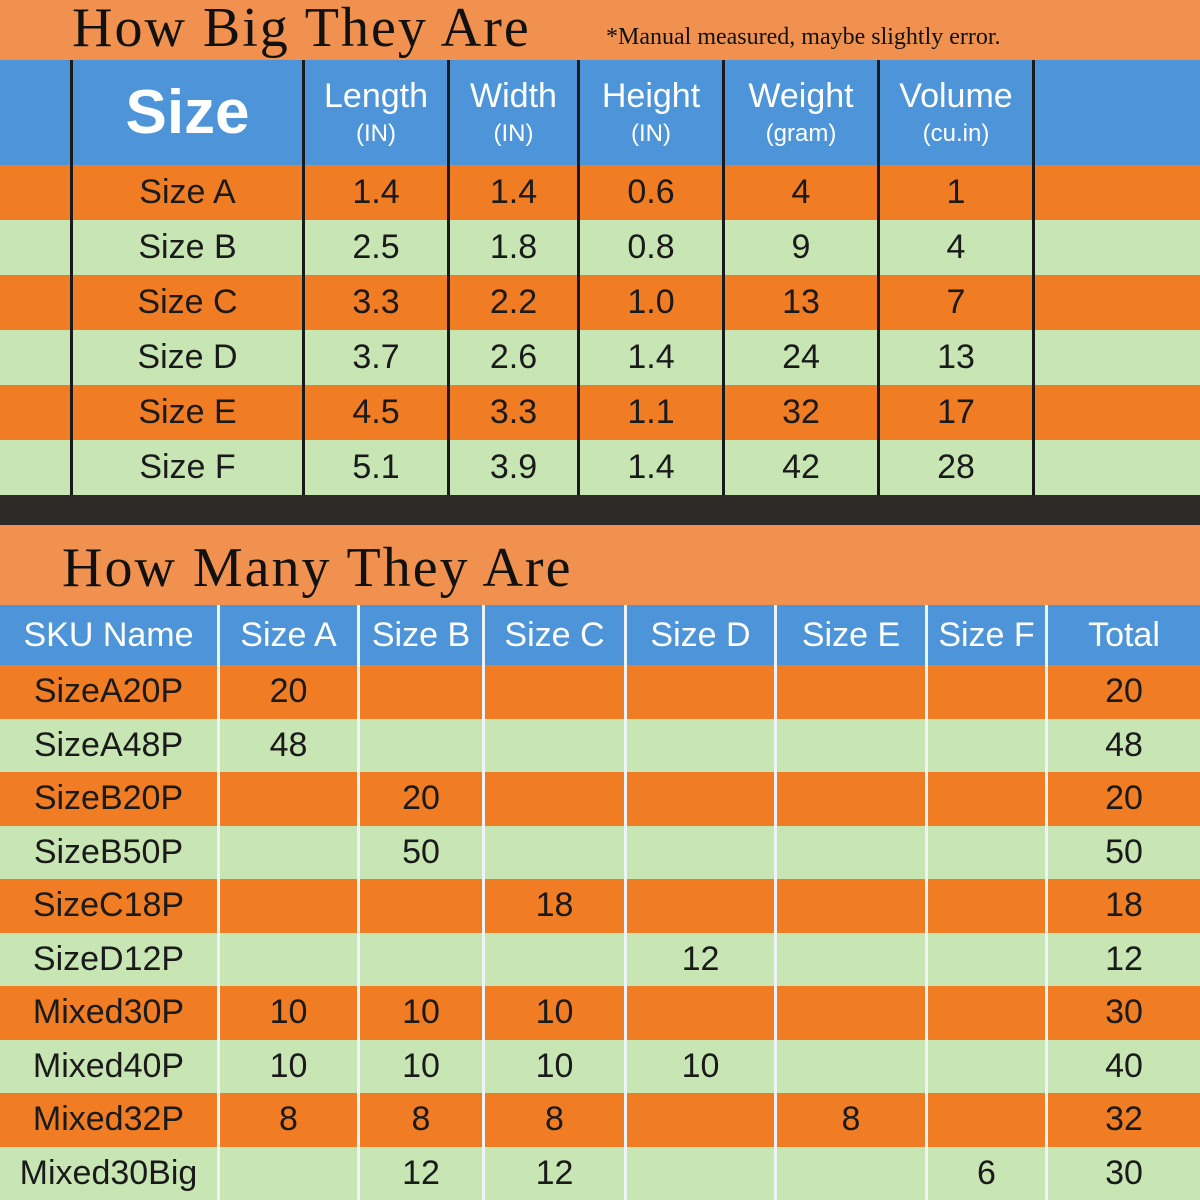 This screenshot has height=1200, width=1200. What do you see at coordinates (108, 905) in the screenshot?
I see `sku-name: SizeC18P` at bounding box center [108, 905].